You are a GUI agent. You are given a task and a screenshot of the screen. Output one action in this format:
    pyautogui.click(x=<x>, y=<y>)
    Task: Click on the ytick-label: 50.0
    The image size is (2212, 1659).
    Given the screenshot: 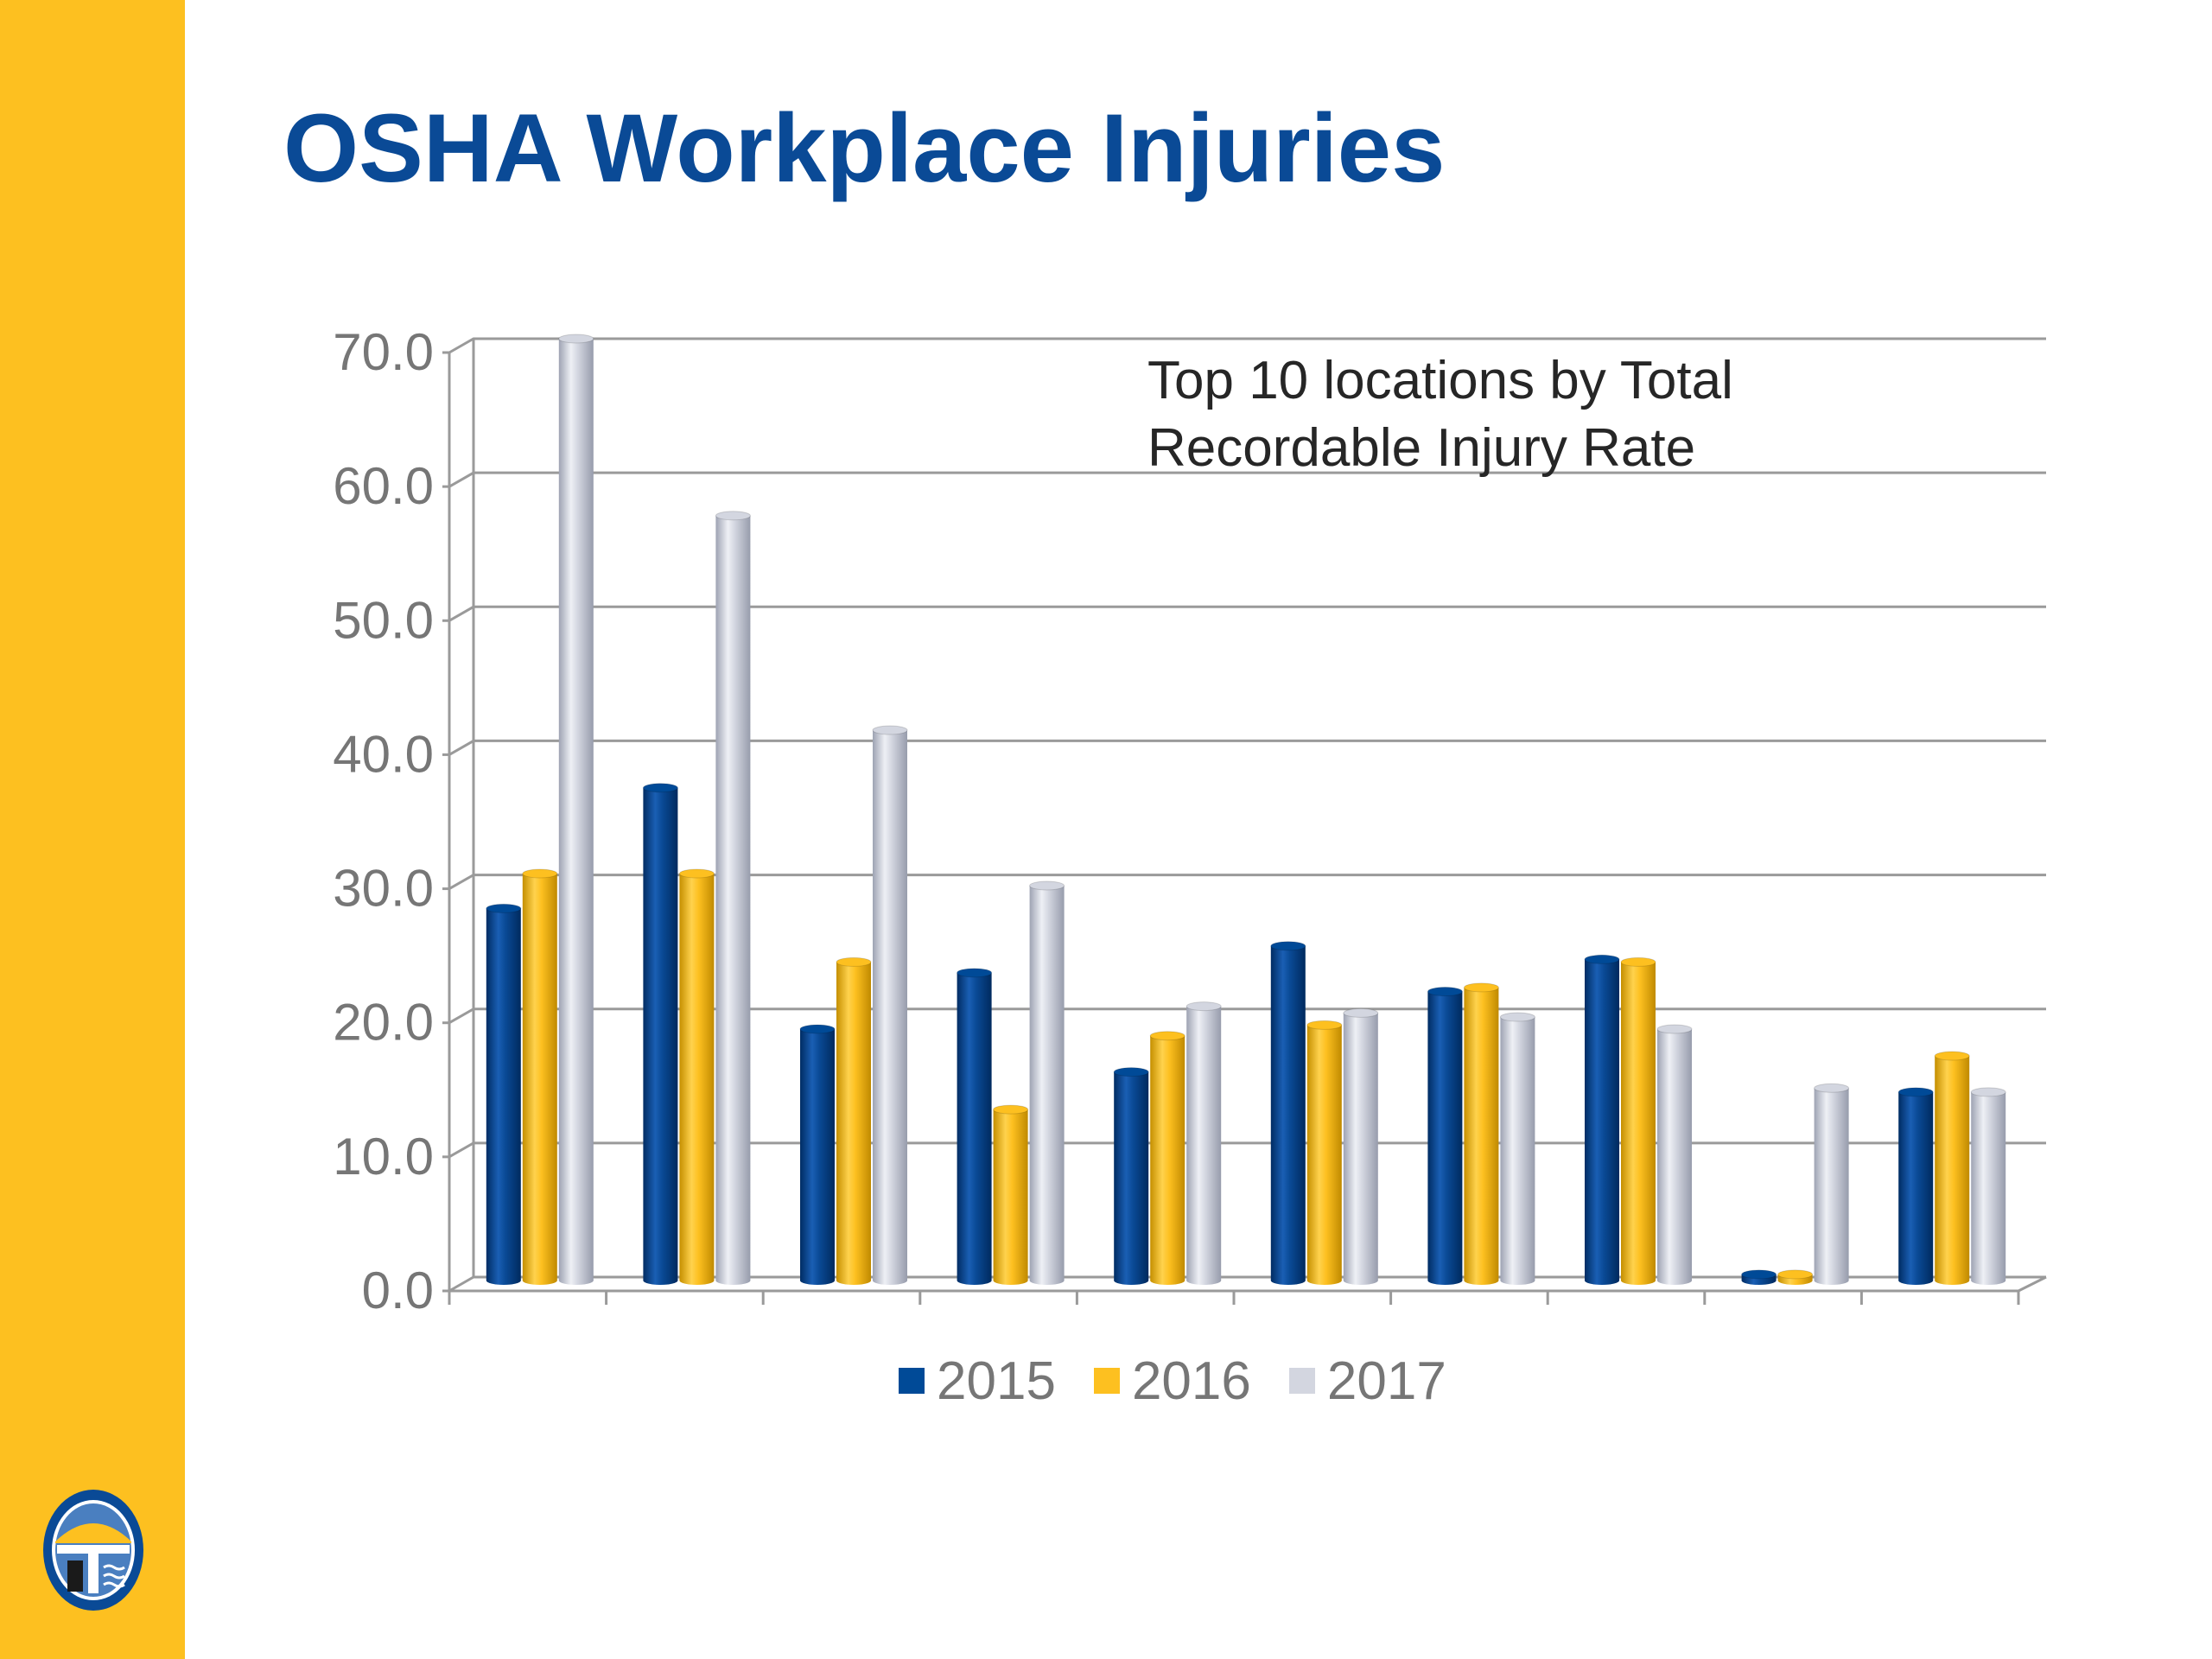 What is the action you would take?
    pyautogui.click(x=383, y=620)
    